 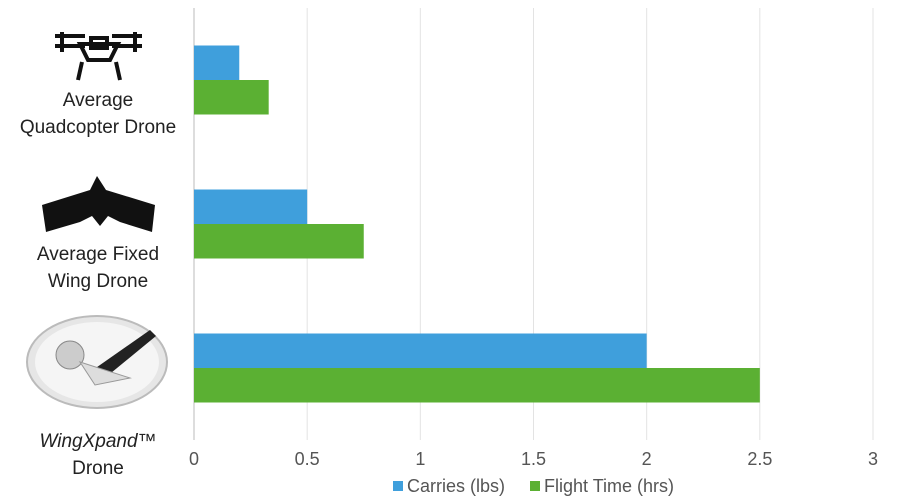 What do you see at coordinates (97, 441) in the screenshot?
I see `category-label: WingXpand™` at bounding box center [97, 441].